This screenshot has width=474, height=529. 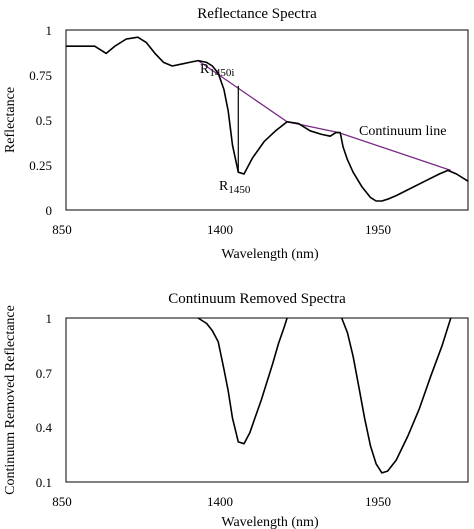 What do you see at coordinates (62, 229) in the screenshot?
I see `reflectance-x-tick: 850` at bounding box center [62, 229].